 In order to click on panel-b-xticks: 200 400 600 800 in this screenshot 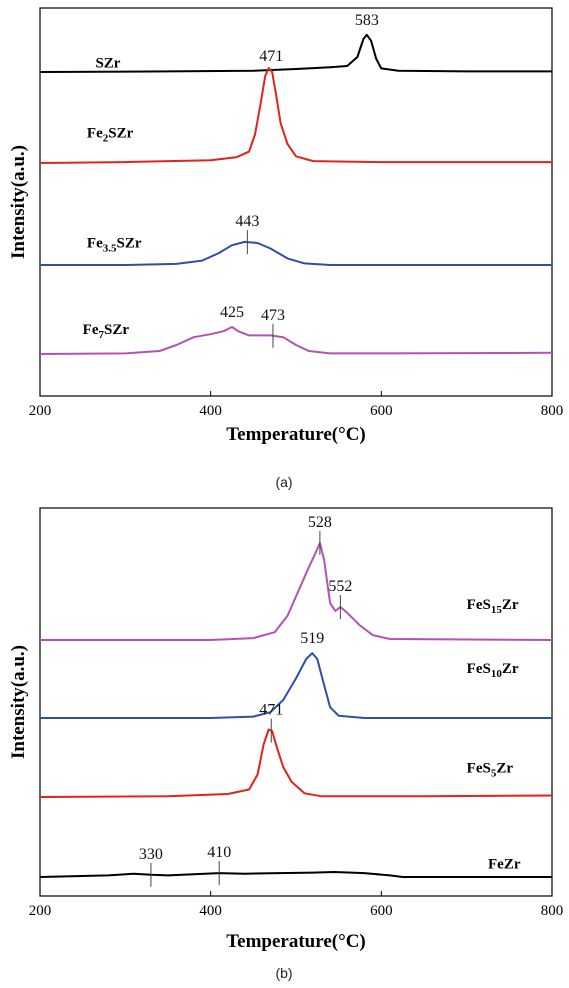, I will do `click(296, 905)`.